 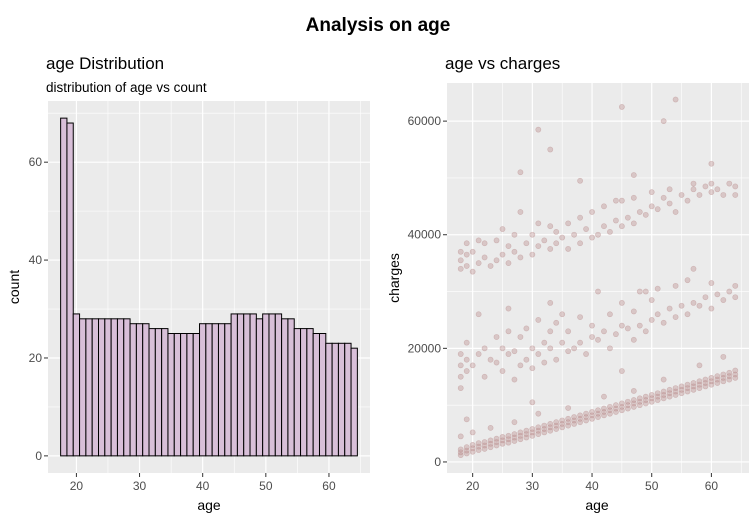 I want to click on scatter-y-label: charges, so click(x=394, y=278).